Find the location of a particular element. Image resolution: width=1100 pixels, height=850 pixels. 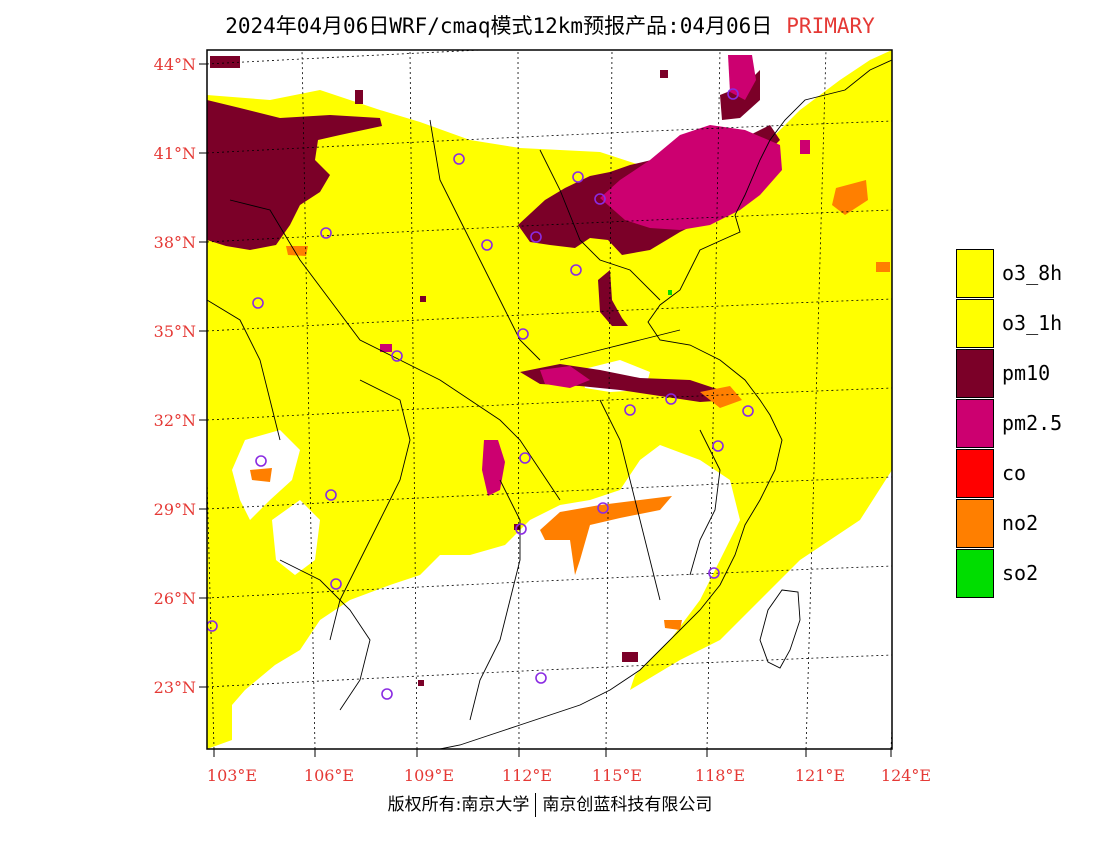

taiwan-outline is located at coordinates (780, 629).